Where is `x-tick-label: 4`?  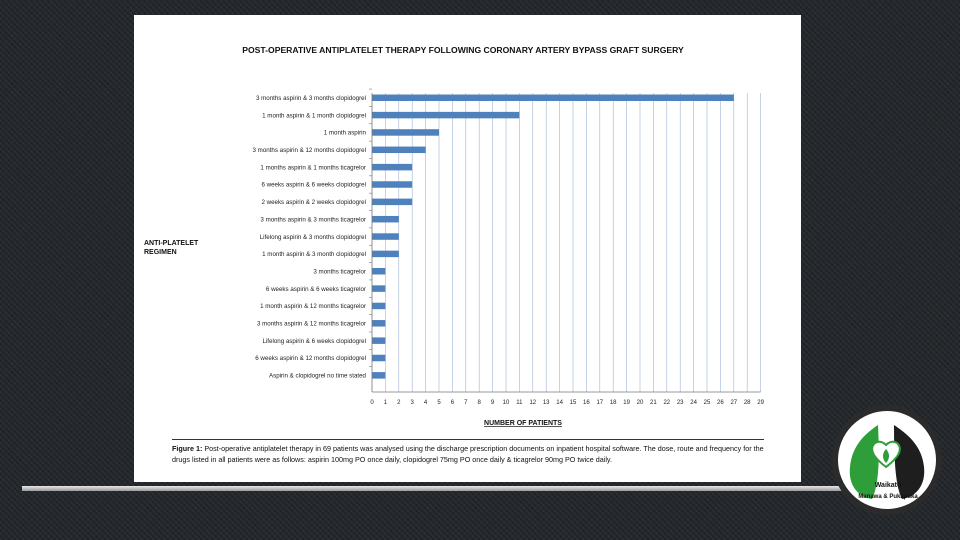
x-tick-label: 4 is located at coordinates (426, 403).